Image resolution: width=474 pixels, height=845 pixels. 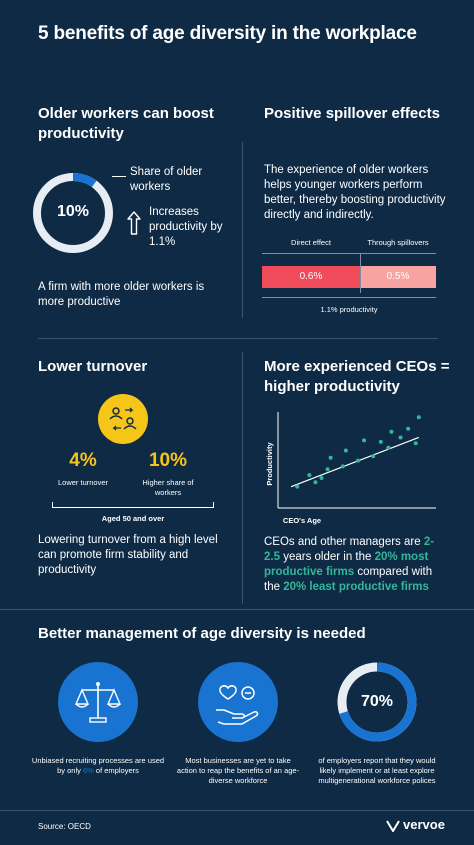 What do you see at coordinates (398, 242) in the screenshot?
I see `spillover-effect-label: Through spillovers` at bounding box center [398, 242].